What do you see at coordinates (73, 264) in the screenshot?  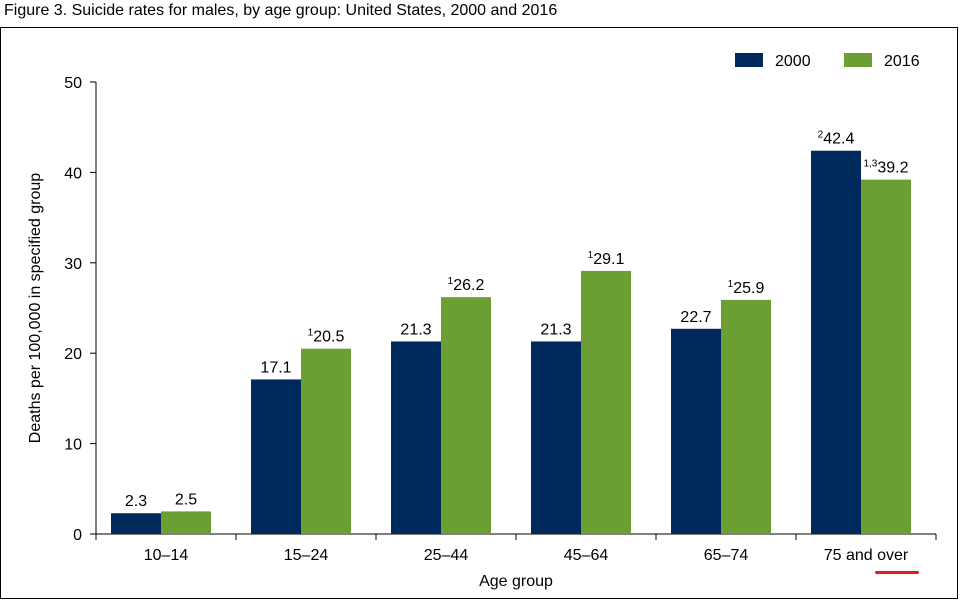 I see `y-tick-label: 30` at bounding box center [73, 264].